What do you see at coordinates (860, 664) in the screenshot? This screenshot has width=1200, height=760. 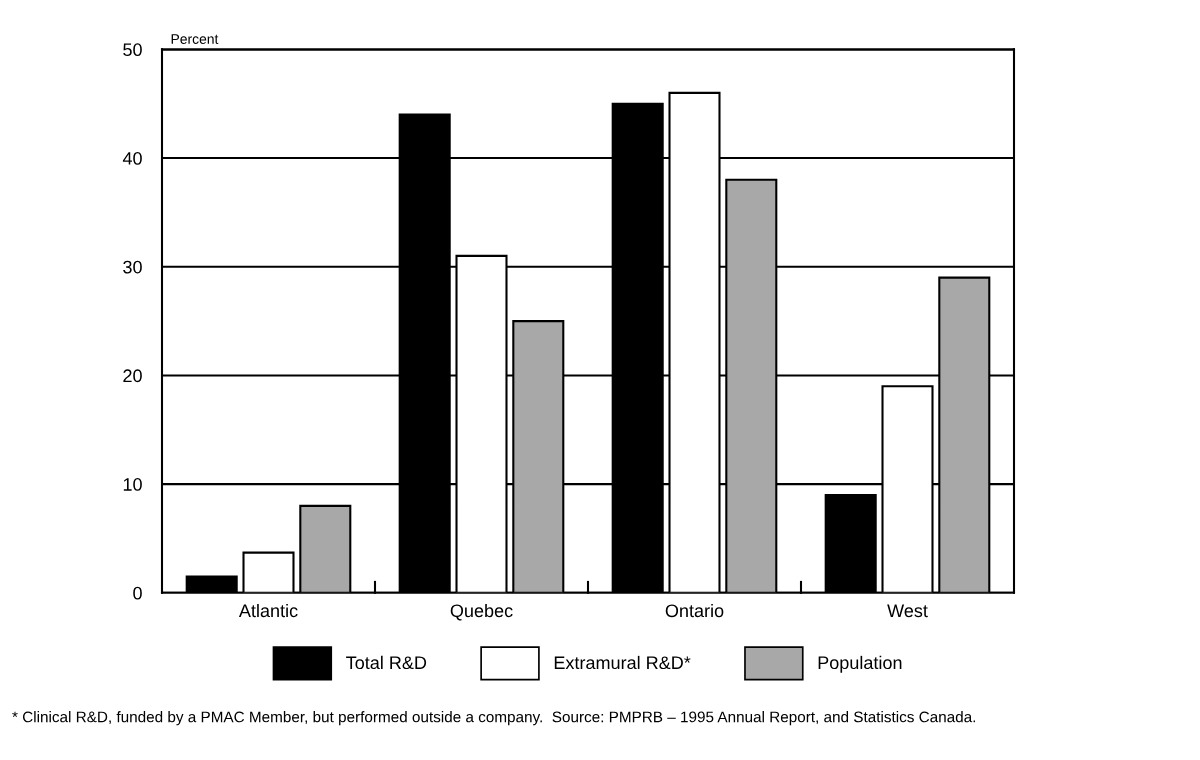 I see `legend-label: Population` at bounding box center [860, 664].